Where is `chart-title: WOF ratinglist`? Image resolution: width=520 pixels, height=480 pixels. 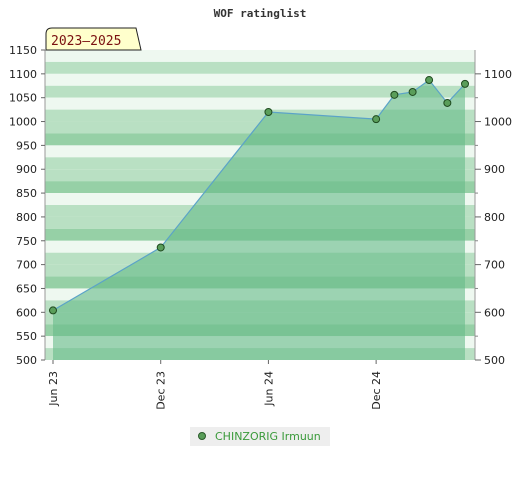 chart-title: WOF ratinglist is located at coordinates (260, 13).